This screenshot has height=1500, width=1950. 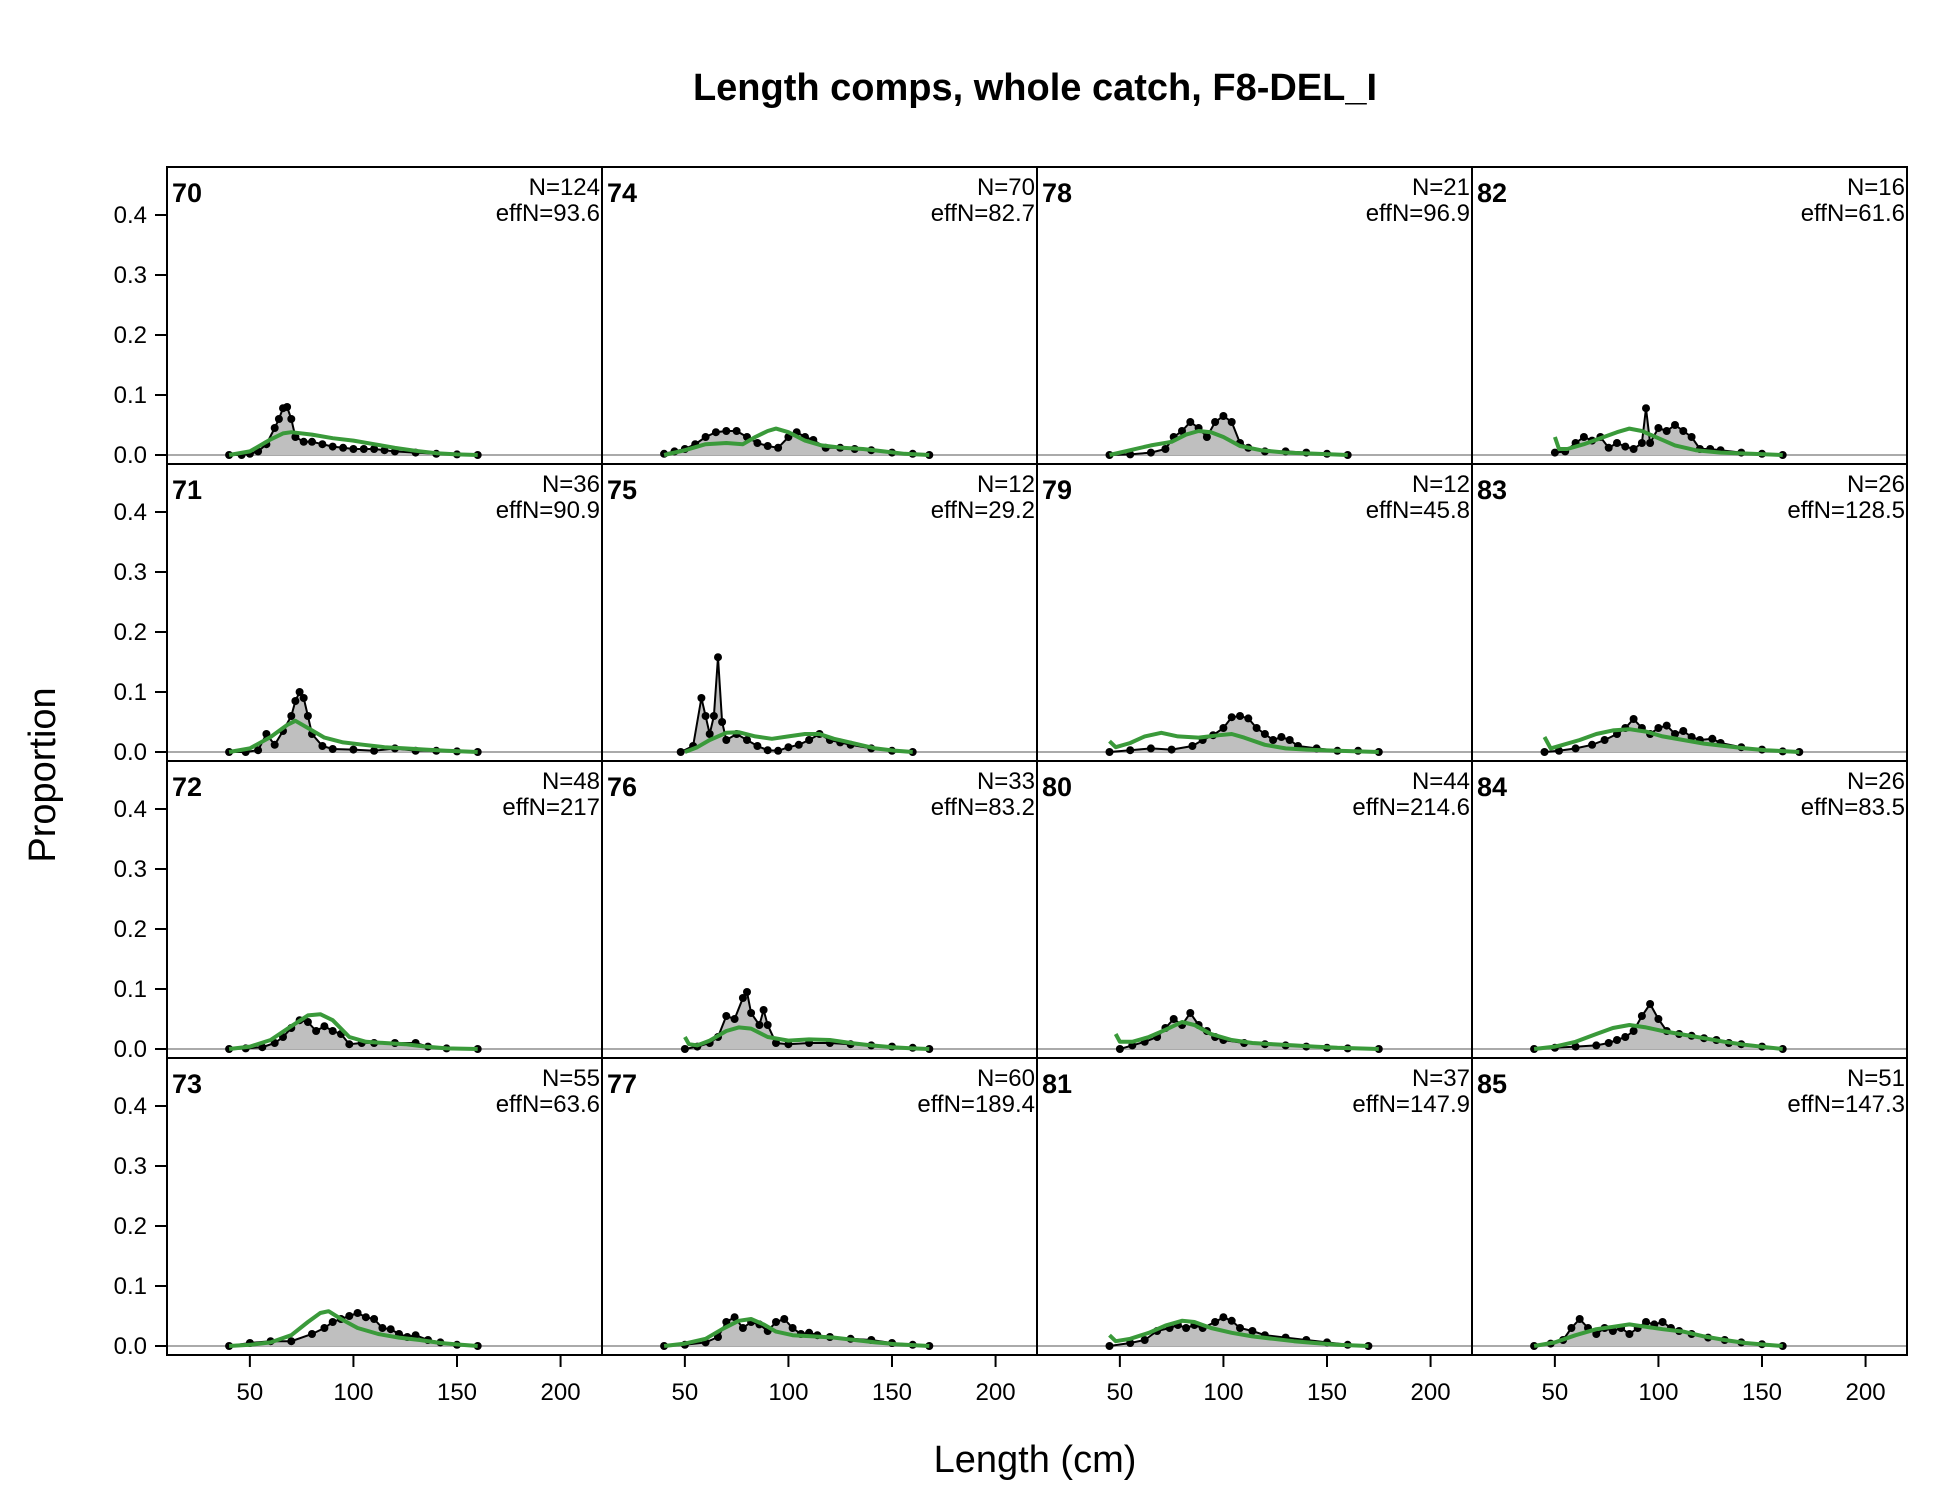 I want to click on panel-effn-label: effN=214.6, so click(x=1411, y=807).